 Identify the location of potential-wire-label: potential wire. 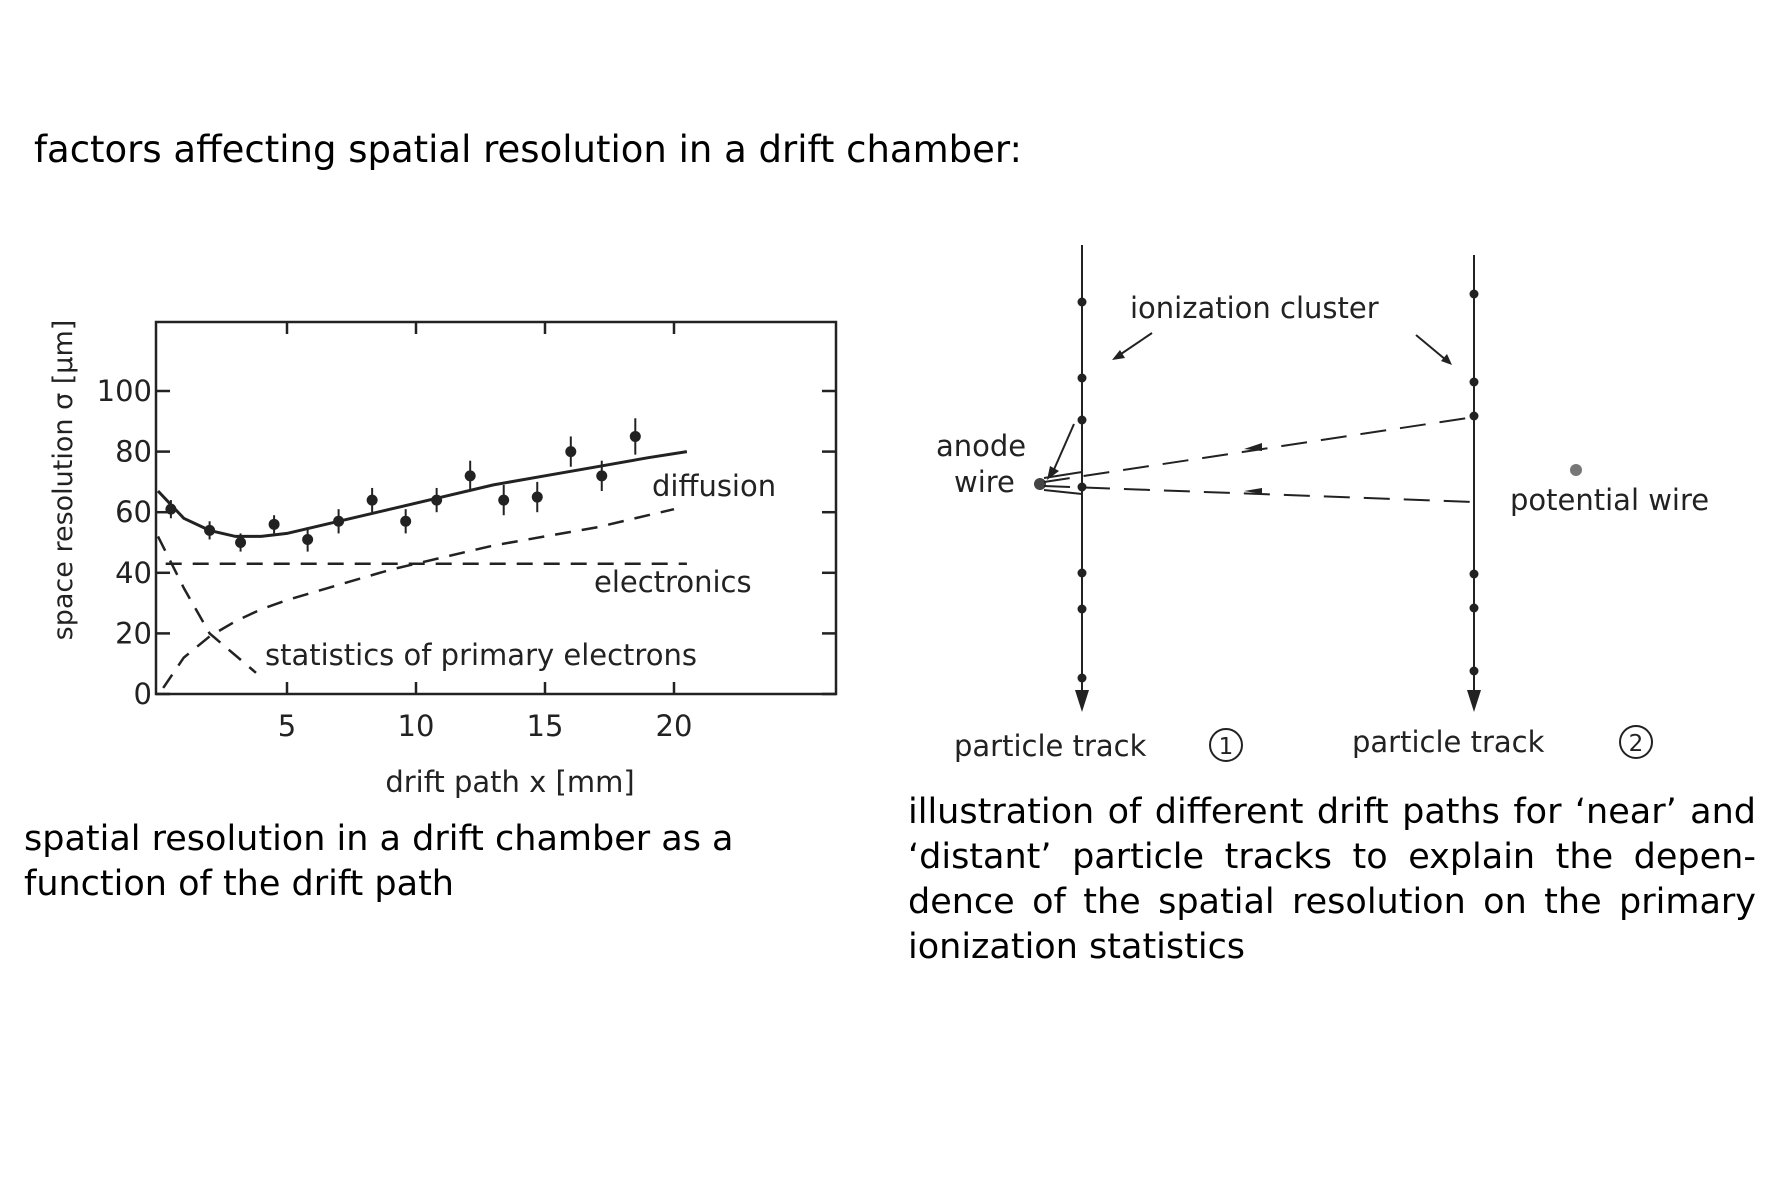
(1609, 500).